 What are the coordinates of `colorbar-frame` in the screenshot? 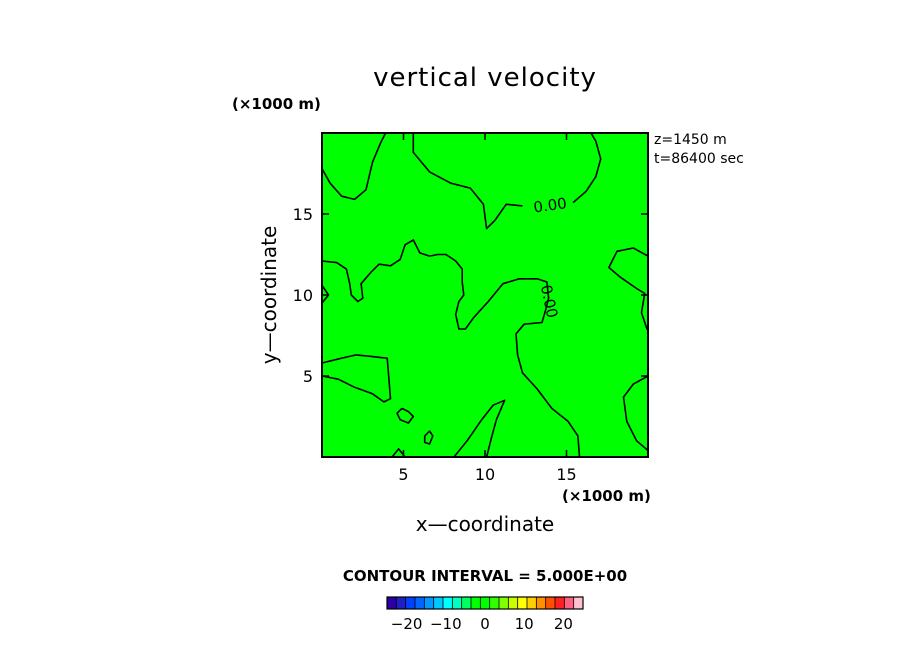 It's located at (485, 603).